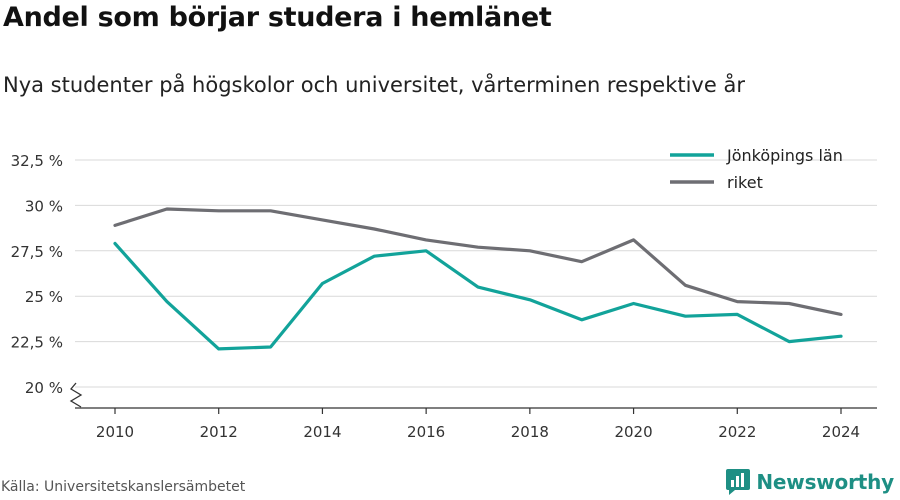  Describe the element at coordinates (530, 432) in the screenshot. I see `x-tick-label: 2018` at that location.